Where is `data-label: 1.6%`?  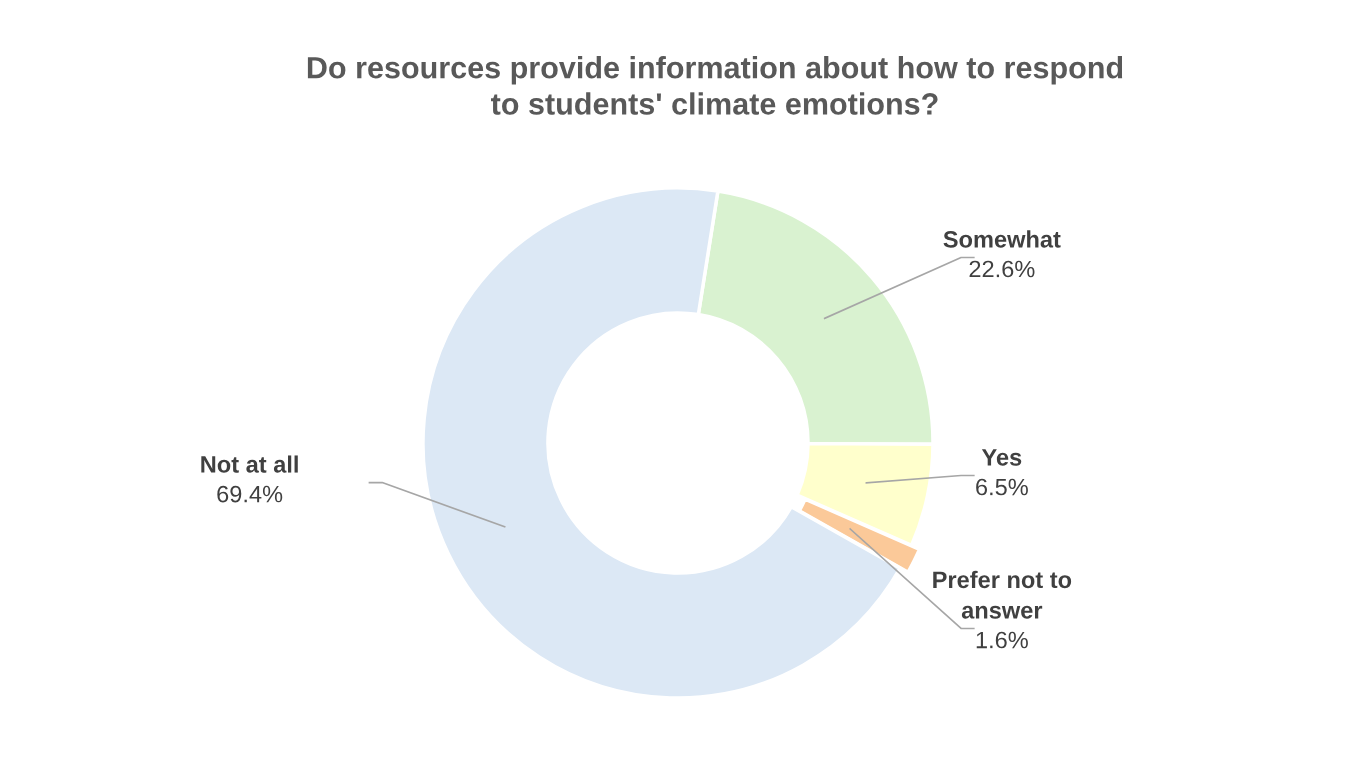
data-label: 1.6% is located at coordinates (1002, 640).